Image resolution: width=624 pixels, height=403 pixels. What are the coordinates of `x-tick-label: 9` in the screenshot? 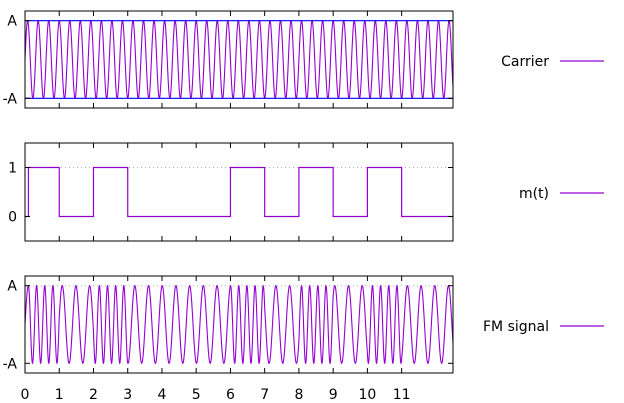 It's located at (333, 395).